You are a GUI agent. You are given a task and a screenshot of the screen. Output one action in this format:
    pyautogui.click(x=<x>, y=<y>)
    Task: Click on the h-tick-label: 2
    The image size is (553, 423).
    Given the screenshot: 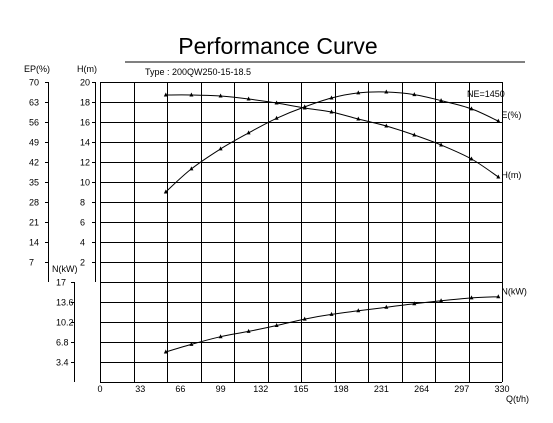 What is the action you would take?
    pyautogui.click(x=82, y=263)
    